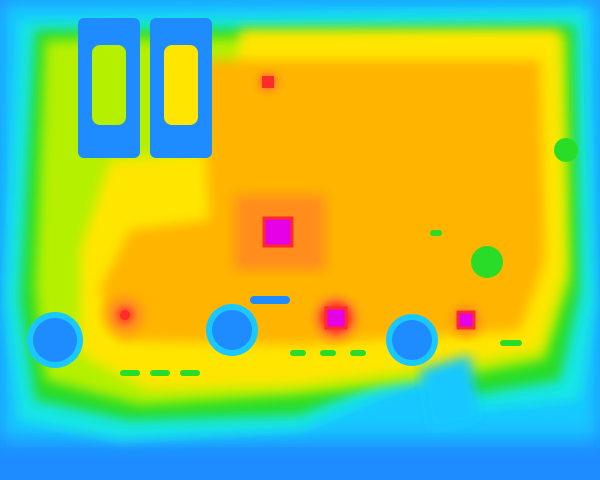 This screenshot has width=600, height=480. Describe the element at coordinates (268, 82) in the screenshot. I see `hotspot-top` at that location.